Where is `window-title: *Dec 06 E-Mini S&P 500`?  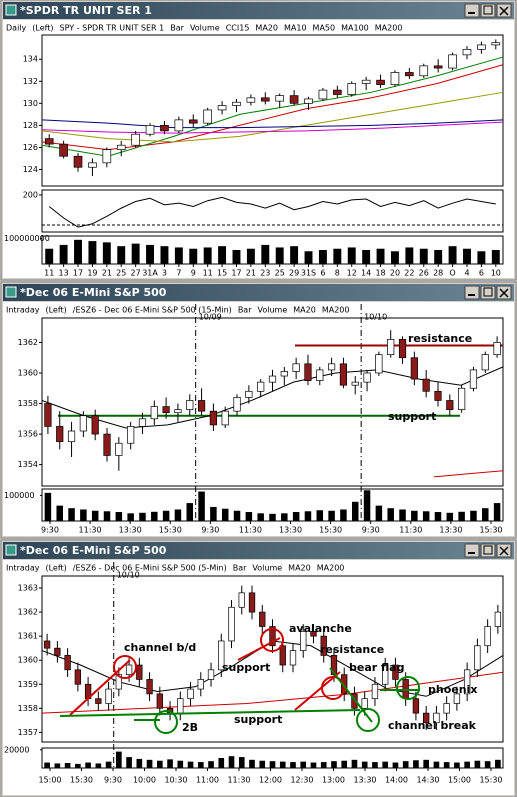
window-title: *Dec 06 E-Mini S&P 500 is located at coordinates (93, 292).